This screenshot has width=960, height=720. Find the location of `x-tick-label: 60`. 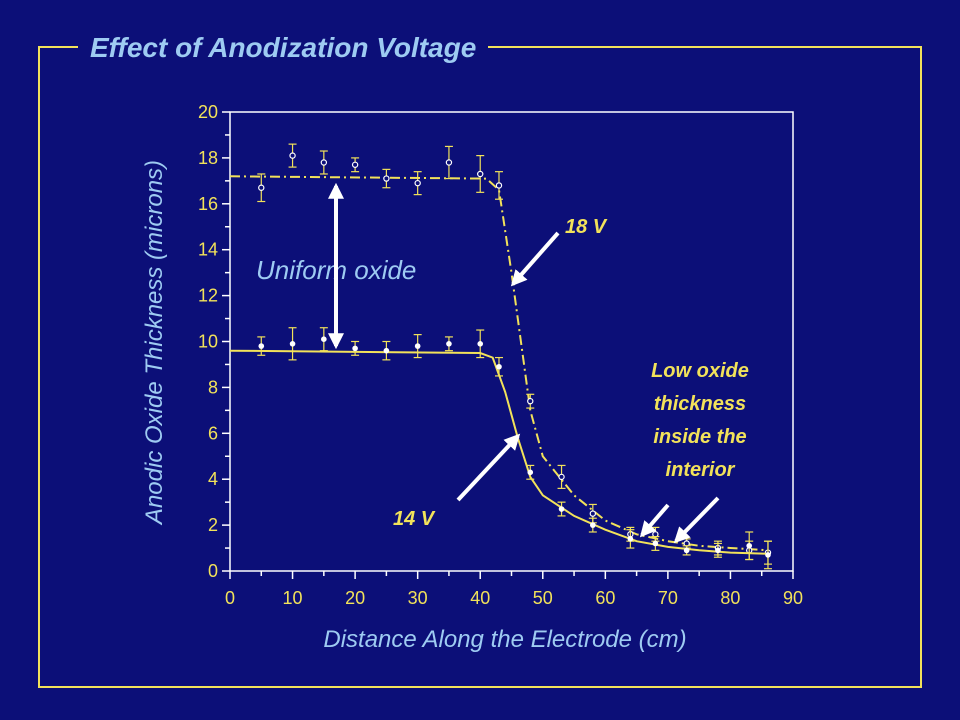

x-tick-label: 60 is located at coordinates (605, 598).